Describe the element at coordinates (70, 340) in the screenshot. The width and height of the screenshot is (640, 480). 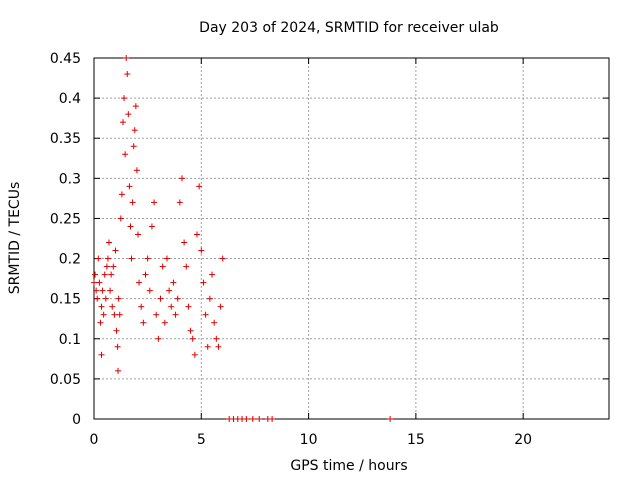
I see `y-tick-label: 0.1` at that location.